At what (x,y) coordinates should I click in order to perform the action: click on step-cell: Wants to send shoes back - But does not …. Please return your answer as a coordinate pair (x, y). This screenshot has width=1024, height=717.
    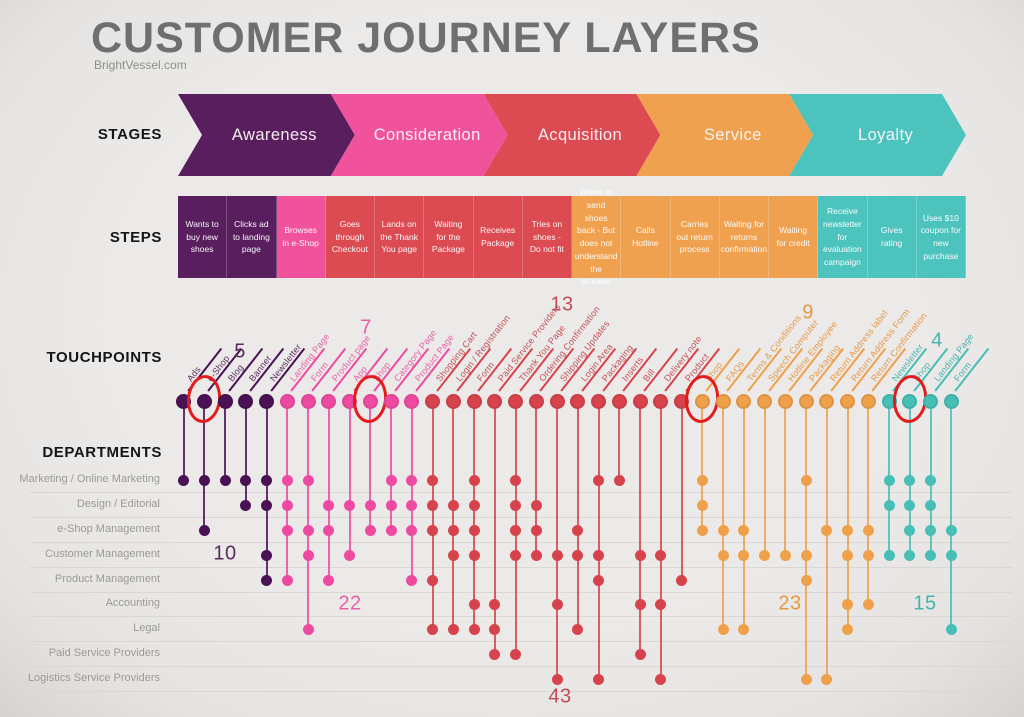
    Looking at the image, I should click on (597, 236).